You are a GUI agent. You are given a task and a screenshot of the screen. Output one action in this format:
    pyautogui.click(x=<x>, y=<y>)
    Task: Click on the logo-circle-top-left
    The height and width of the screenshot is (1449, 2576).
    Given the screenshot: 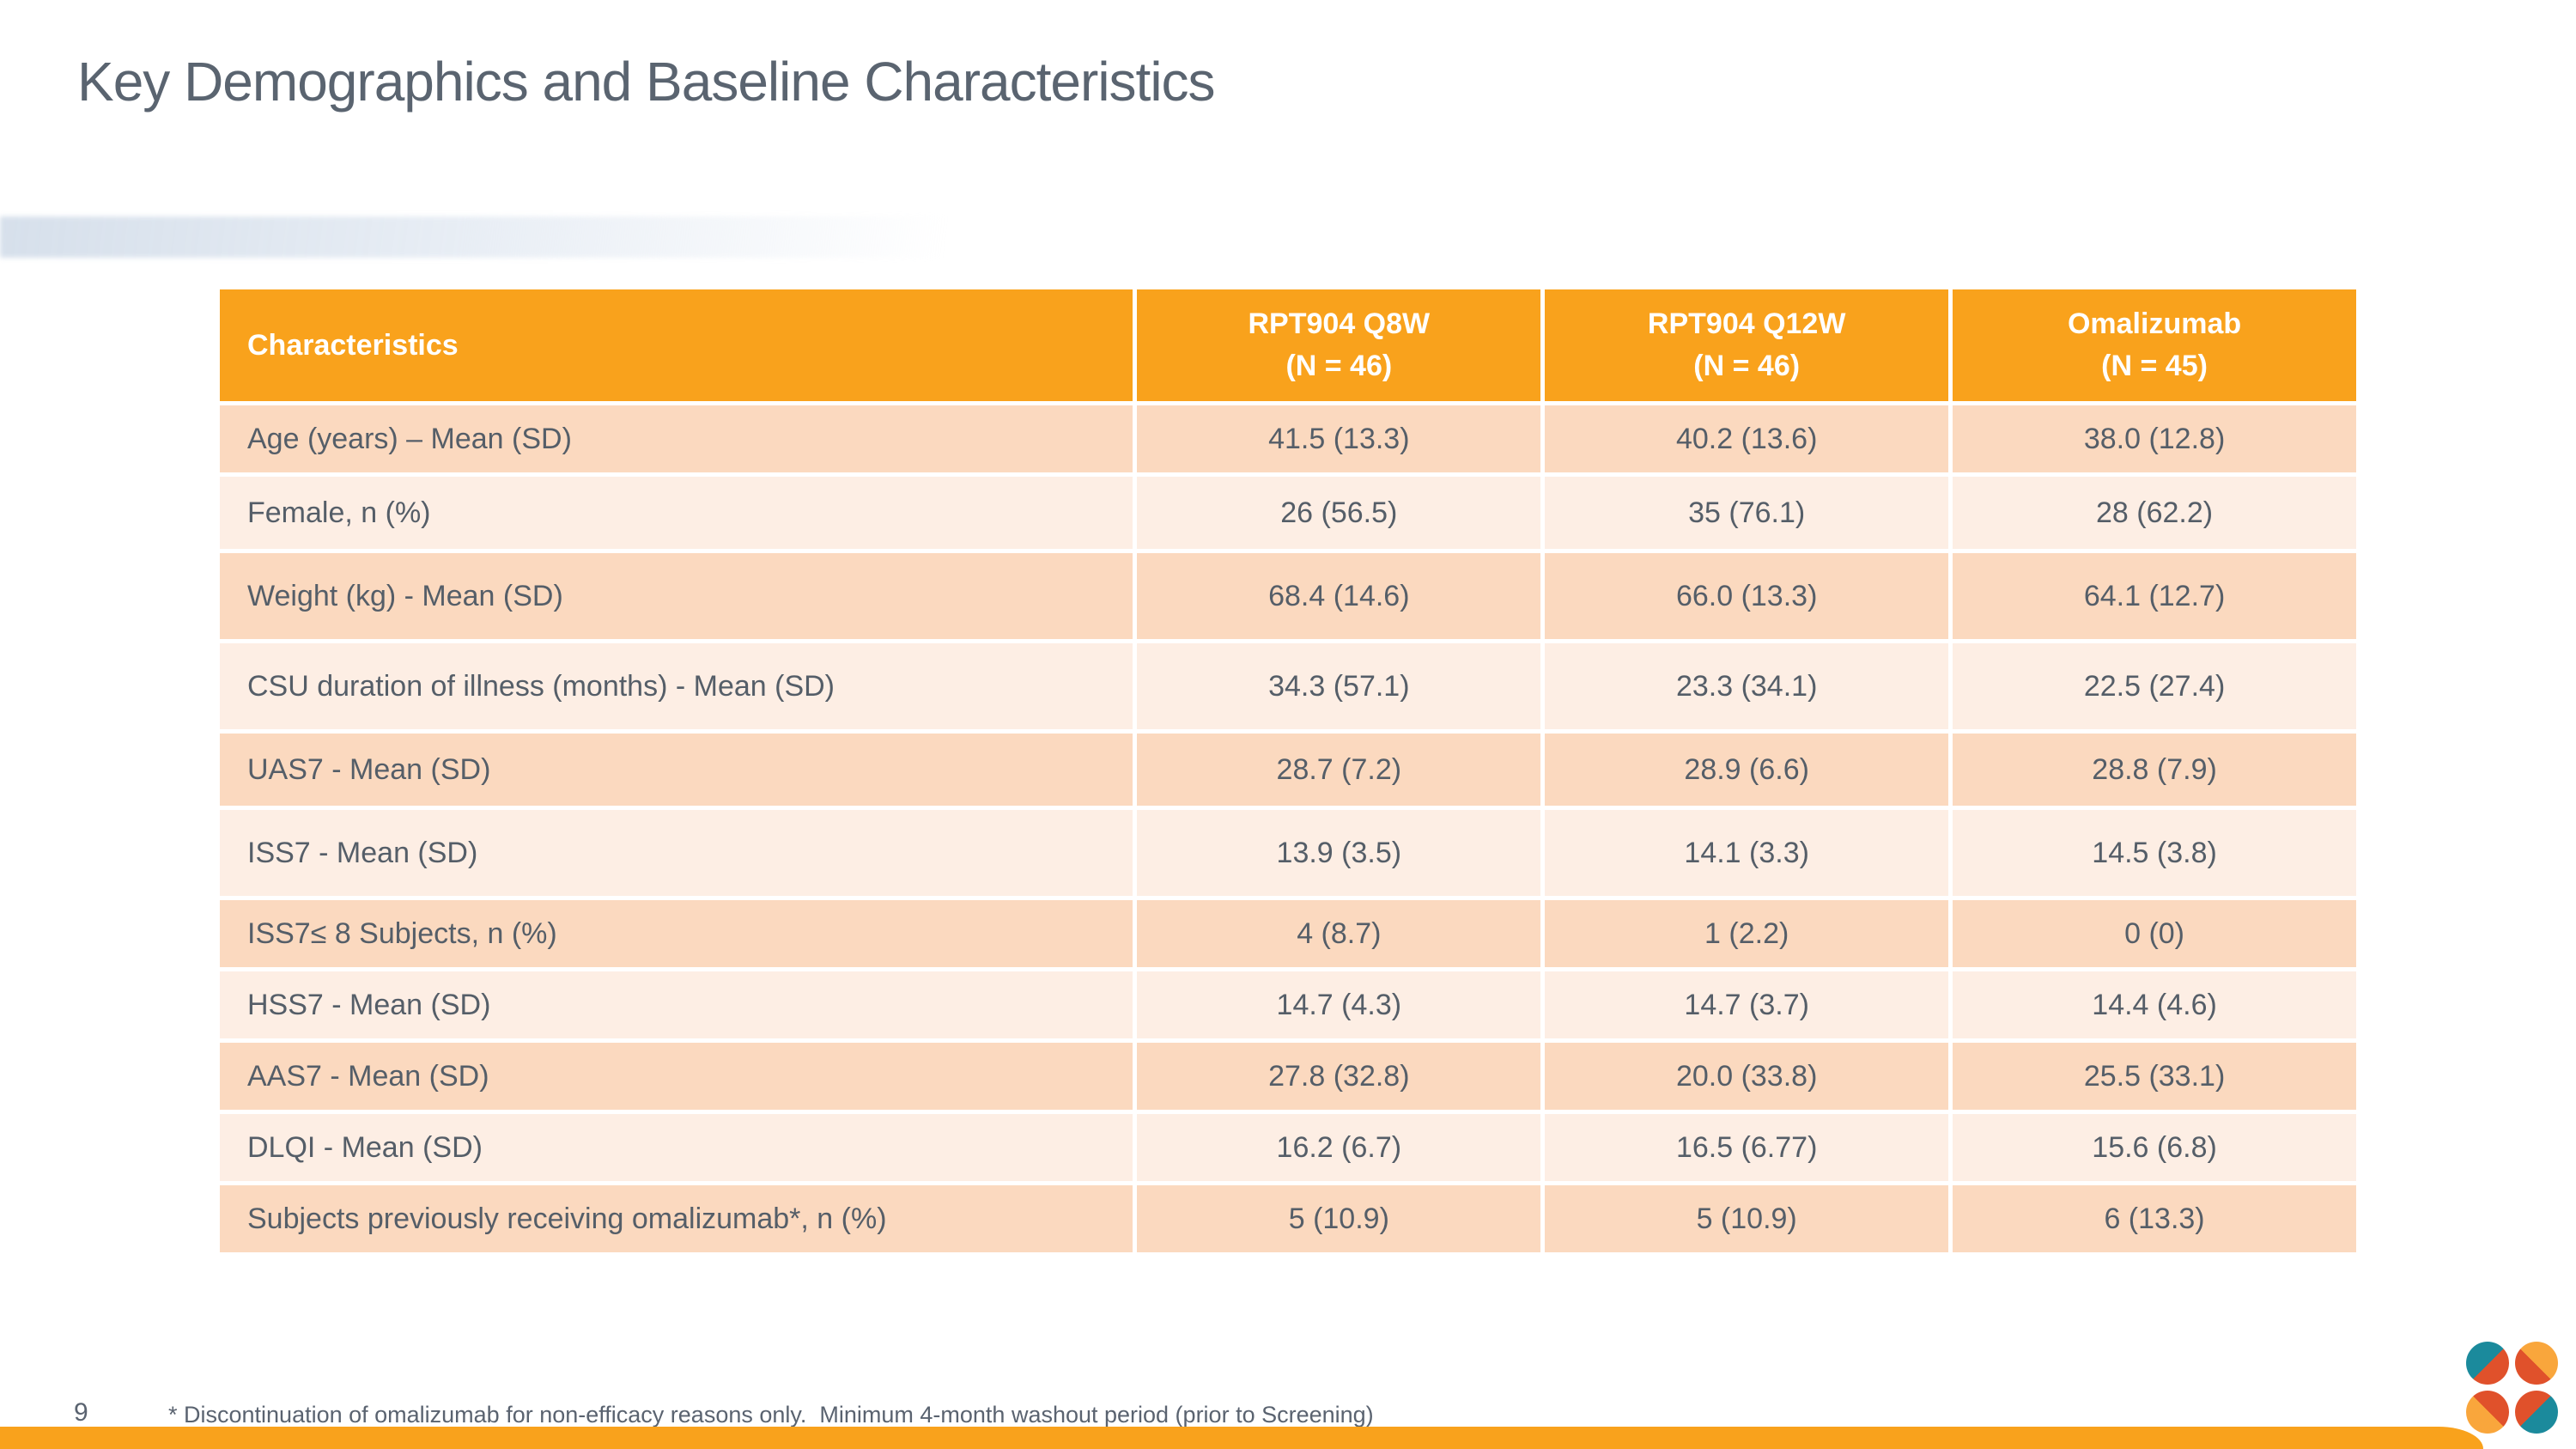 What is the action you would take?
    pyautogui.click(x=2487, y=1363)
    